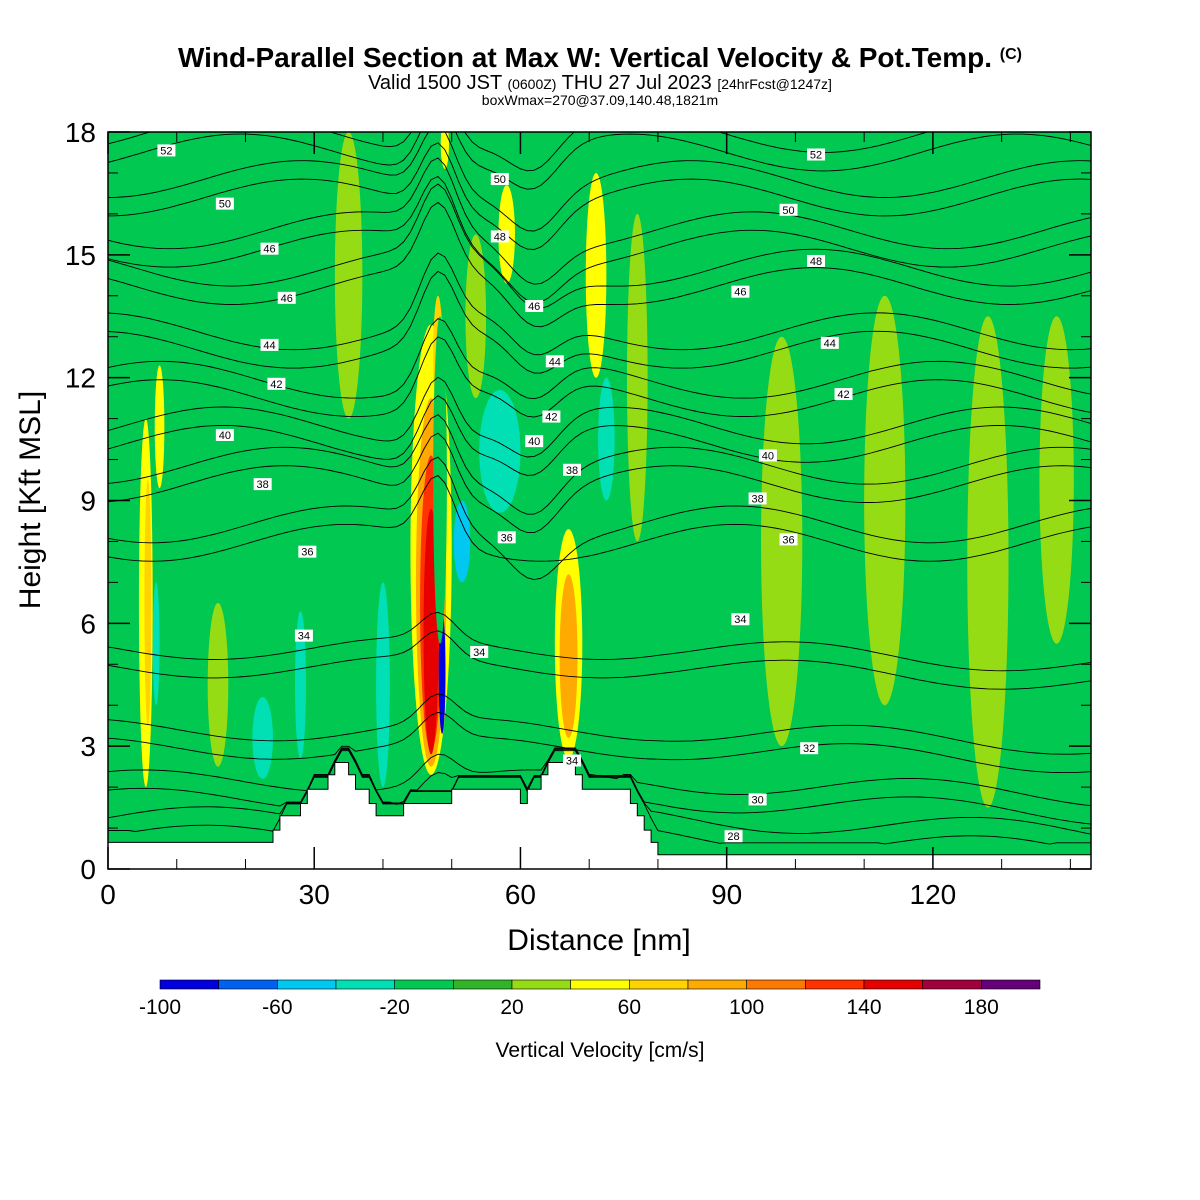 The height and width of the screenshot is (1200, 1200). What do you see at coordinates (1011, 54) in the screenshot?
I see `copyright-mark: (C)` at bounding box center [1011, 54].